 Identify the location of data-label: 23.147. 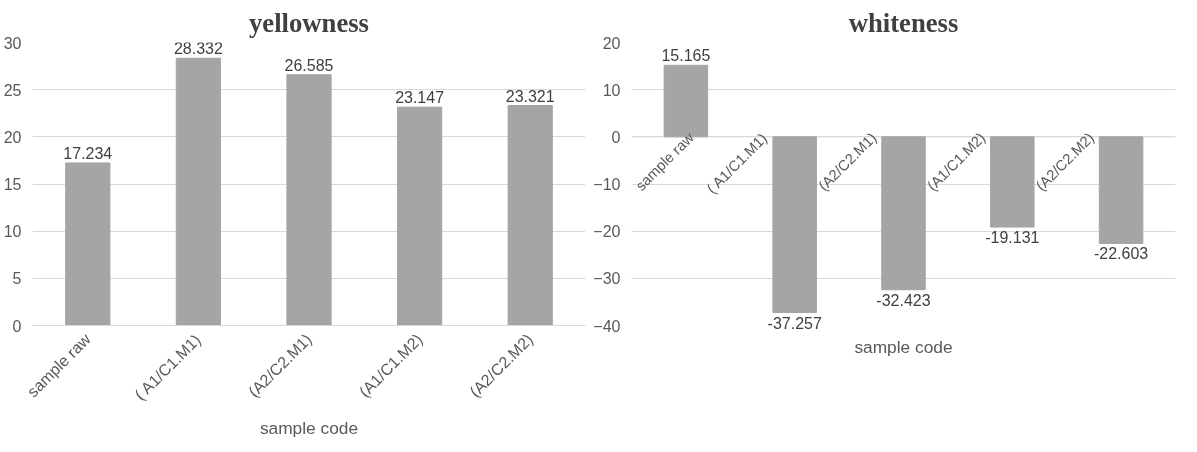
(420, 98).